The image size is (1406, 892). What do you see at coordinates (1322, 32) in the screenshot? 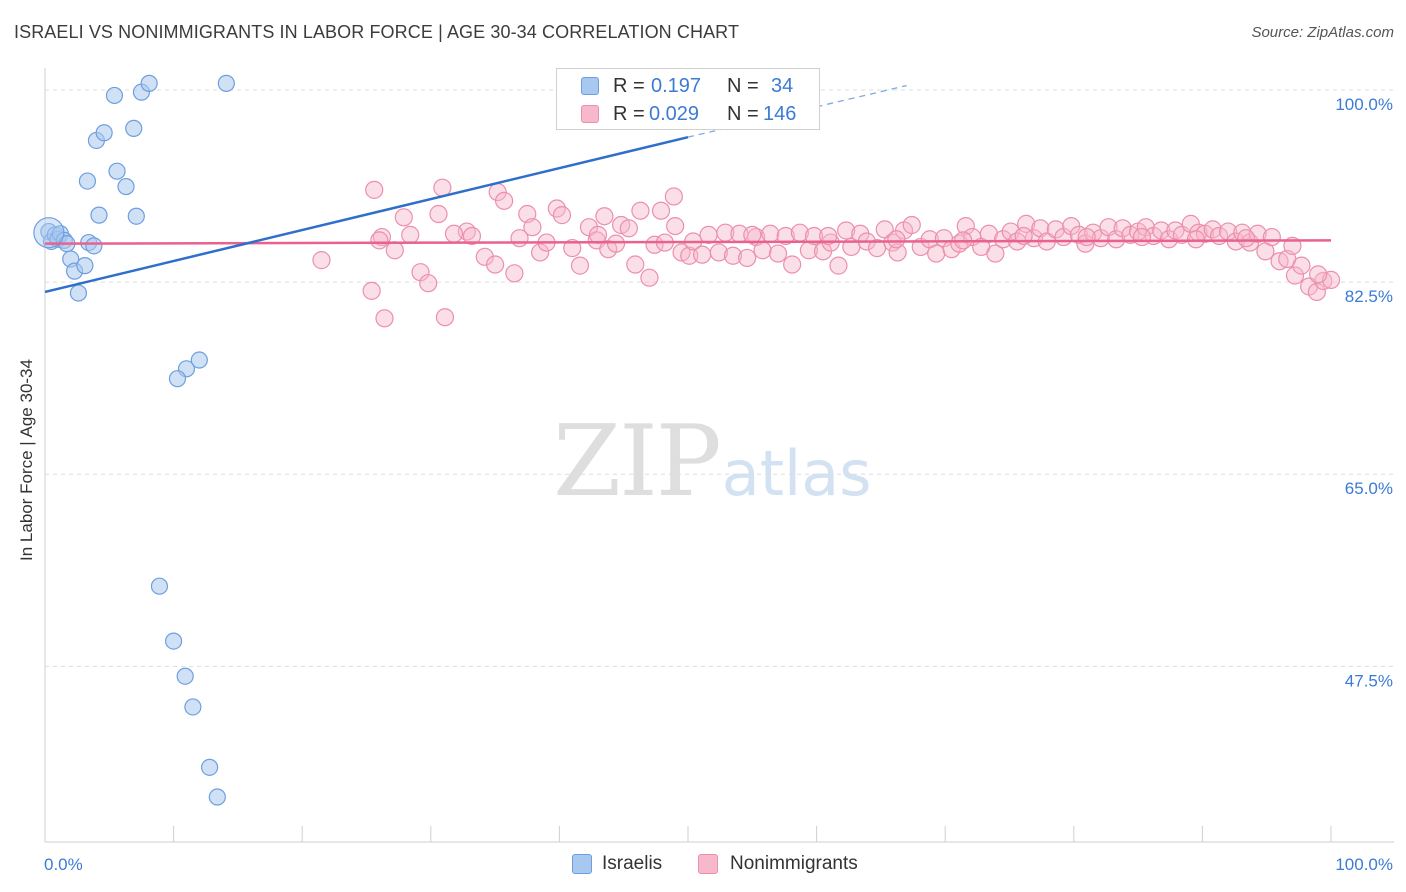
I see `source-credit: Source: ZipAtlas.com` at bounding box center [1322, 32].